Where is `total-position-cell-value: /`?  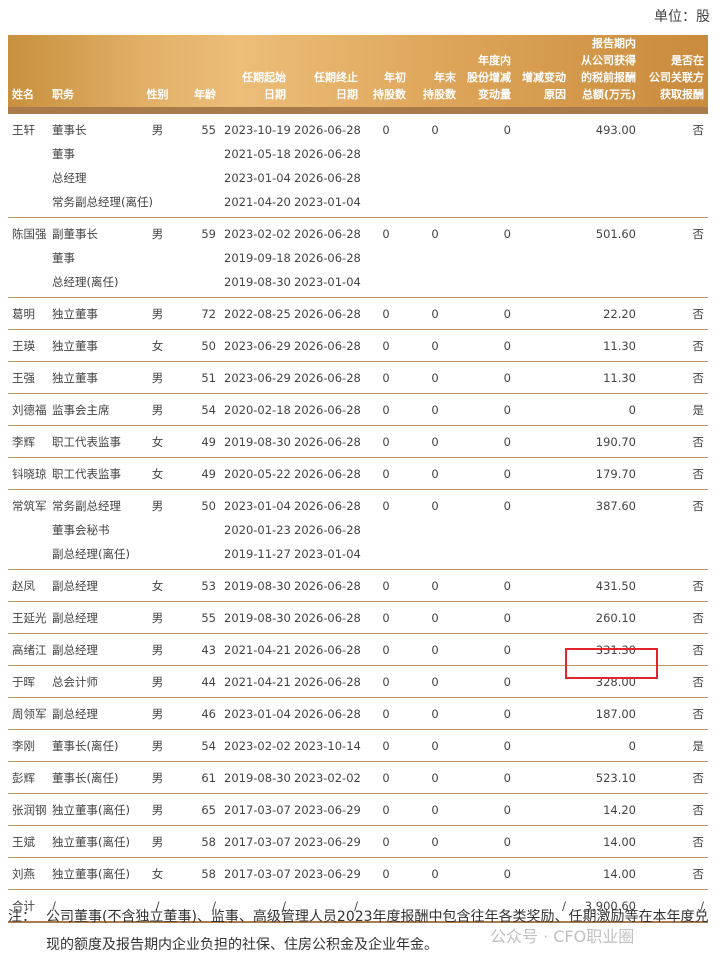
total-position-cell-value: / is located at coordinates (54, 906).